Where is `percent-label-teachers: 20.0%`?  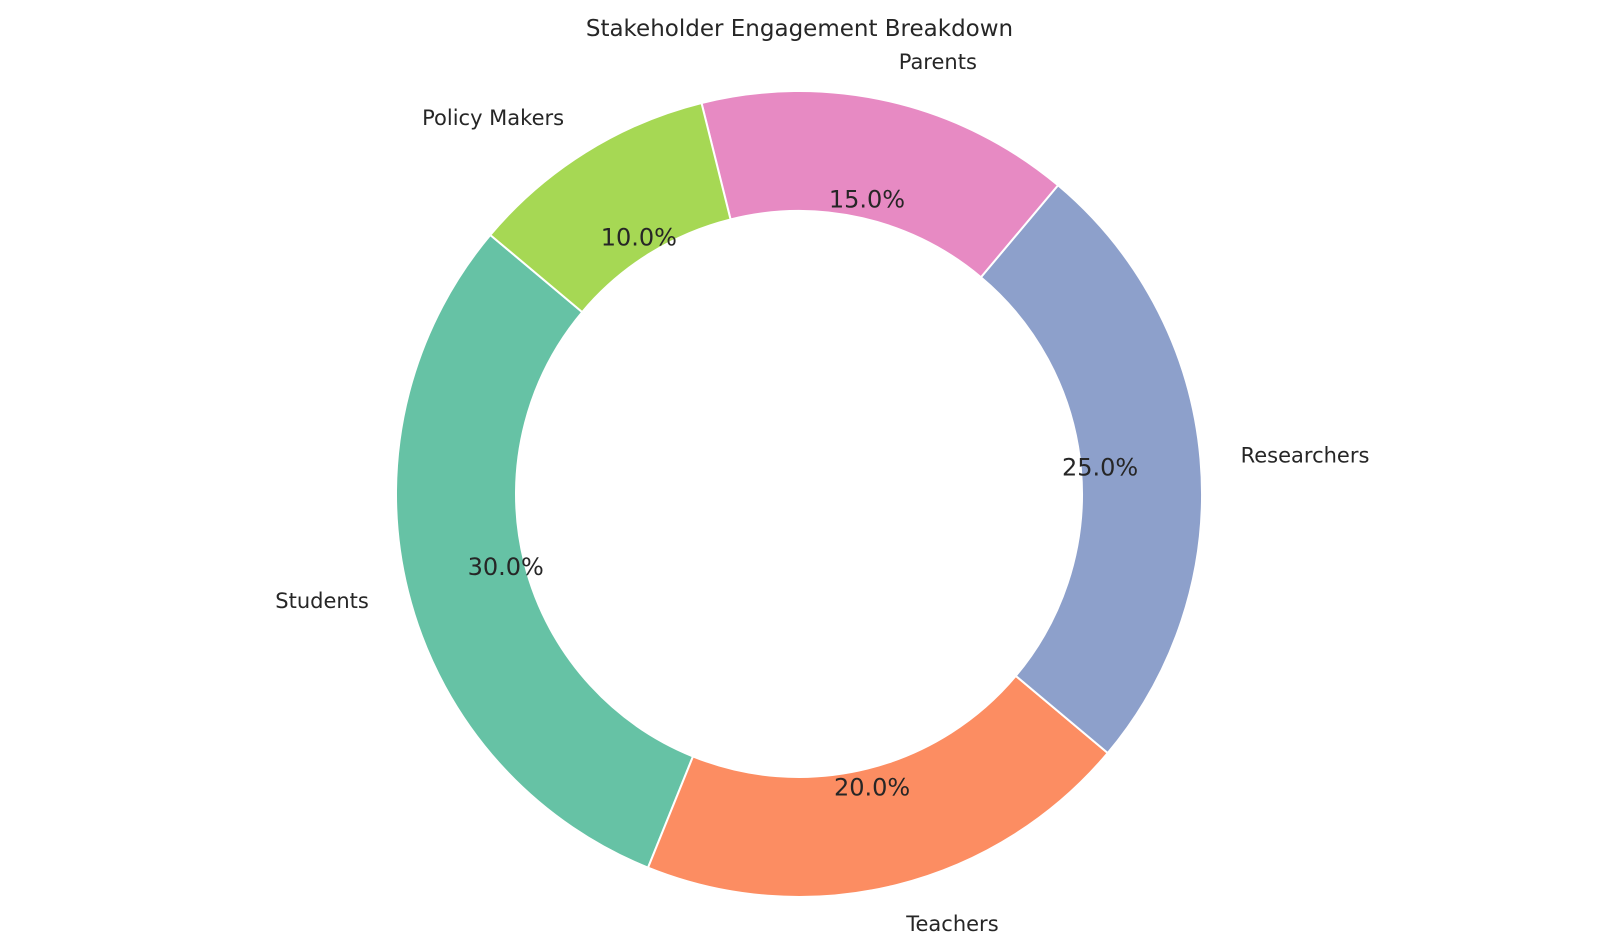 percent-label-teachers: 20.0% is located at coordinates (872, 787).